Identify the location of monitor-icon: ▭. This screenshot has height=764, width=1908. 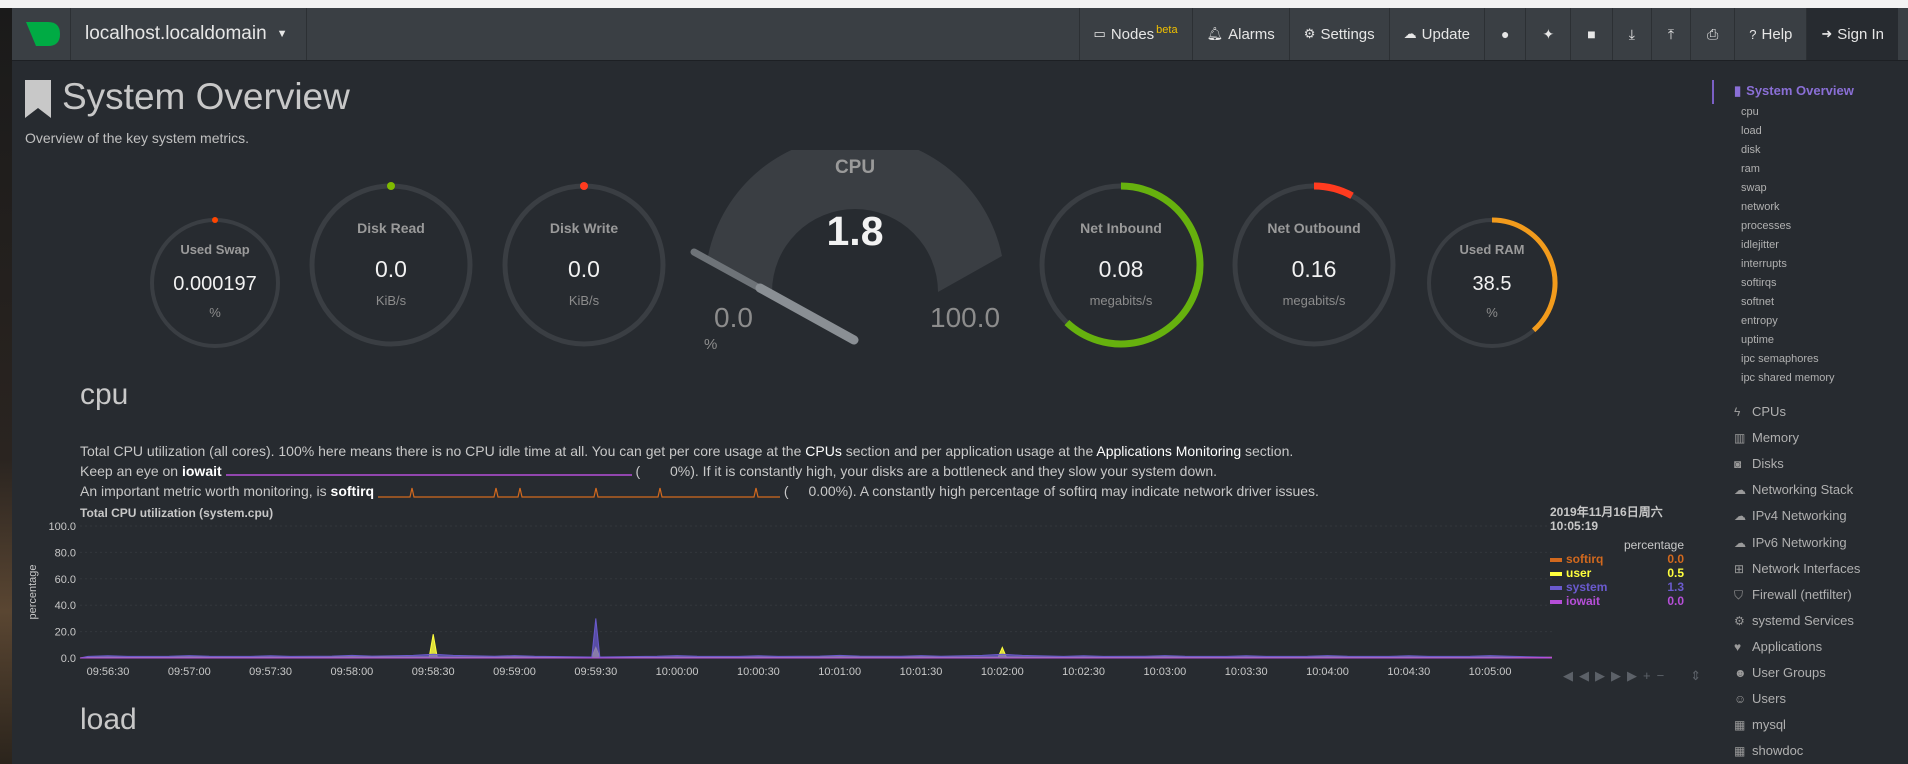
(1099, 33).